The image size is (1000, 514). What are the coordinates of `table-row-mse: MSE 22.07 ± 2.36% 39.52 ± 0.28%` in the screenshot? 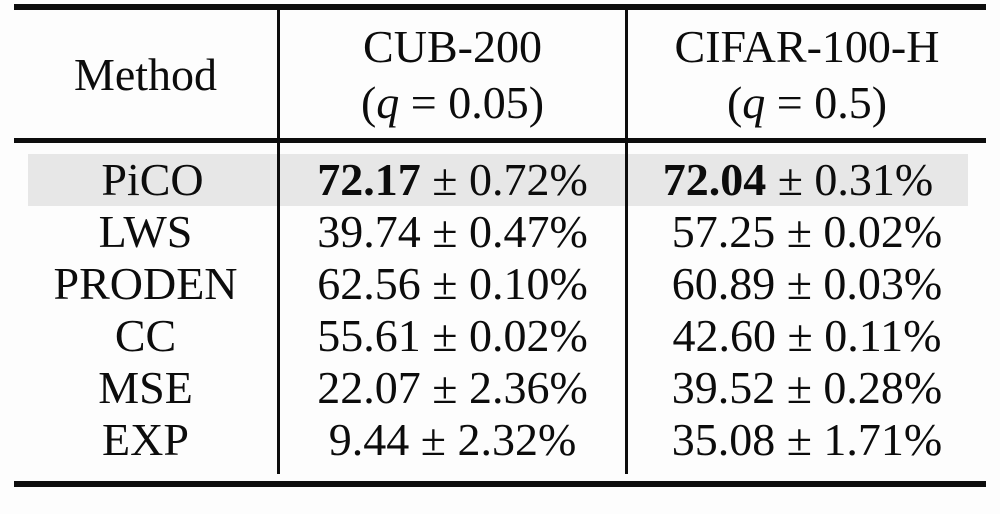 It's located at (500, 388).